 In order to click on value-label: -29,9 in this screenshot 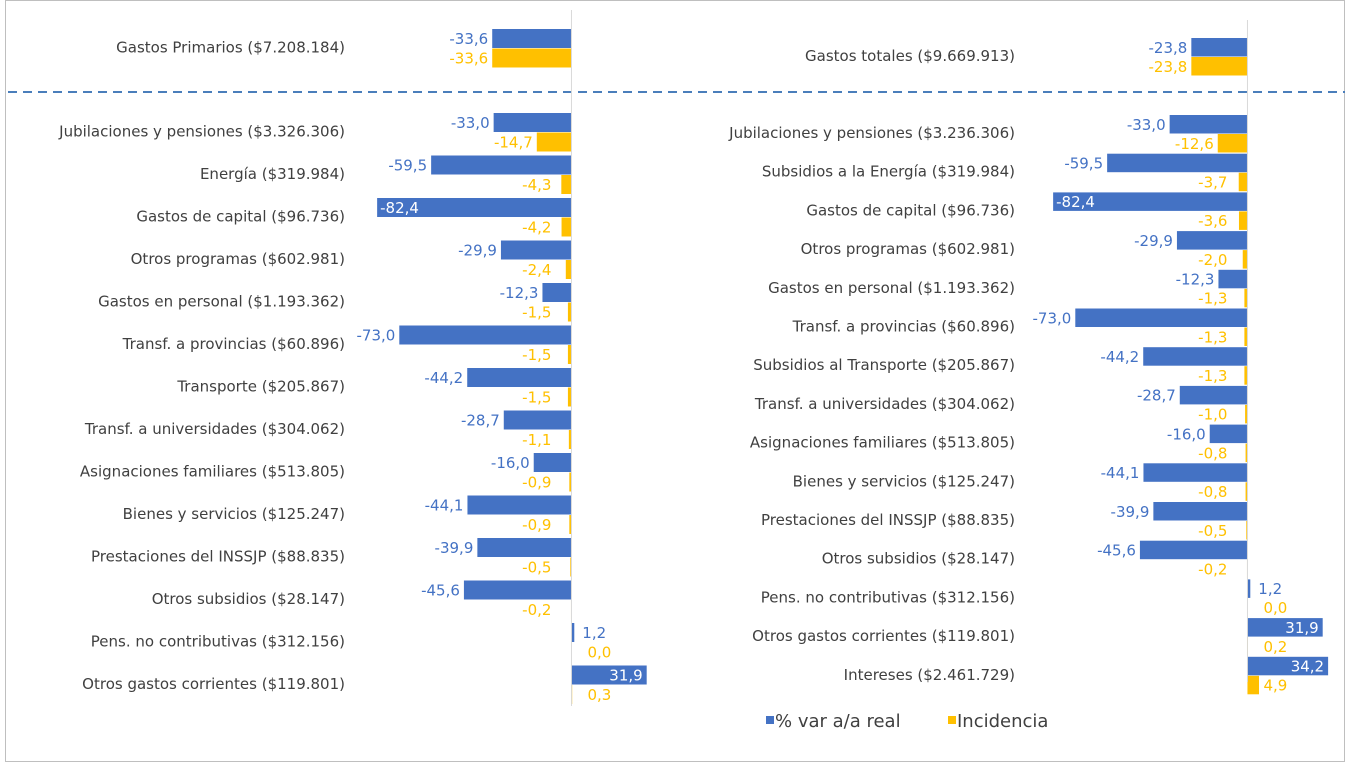, I will do `click(1153, 241)`.